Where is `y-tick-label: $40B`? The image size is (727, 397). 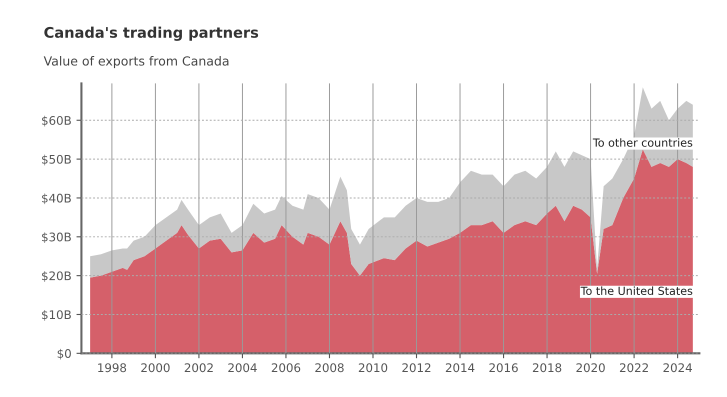 y-tick-label: $40B is located at coordinates (56, 198).